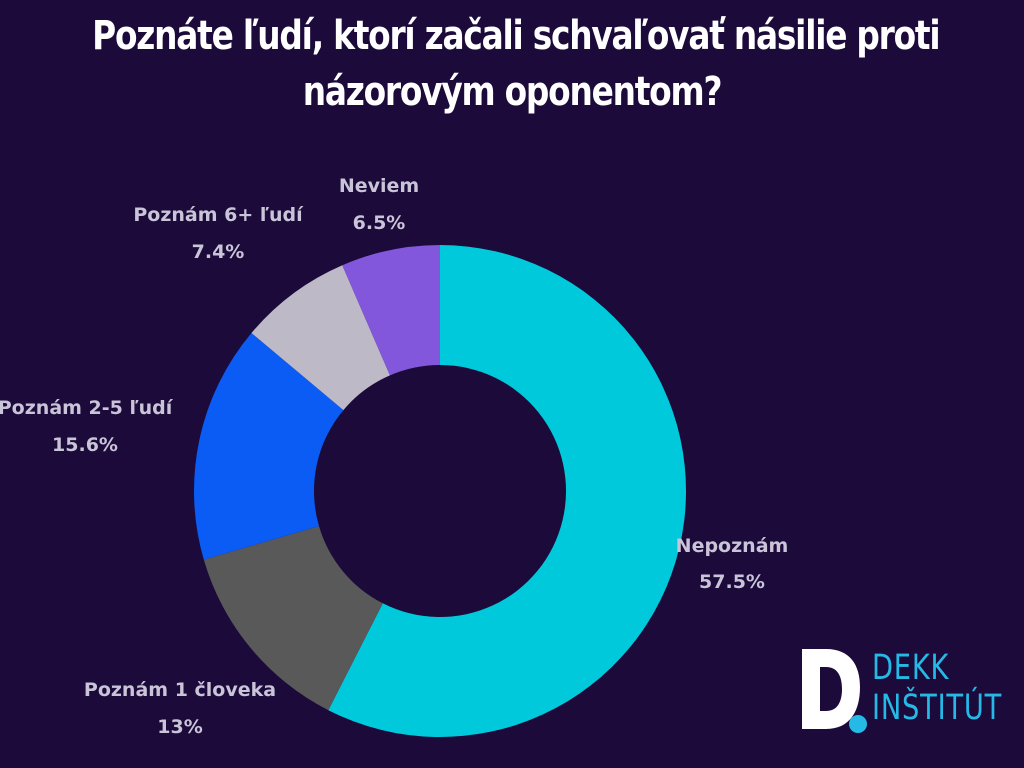 This screenshot has height=768, width=1024. What do you see at coordinates (512, 92) in the screenshot?
I see `chart-title-line-2: názorovým oponentom?` at bounding box center [512, 92].